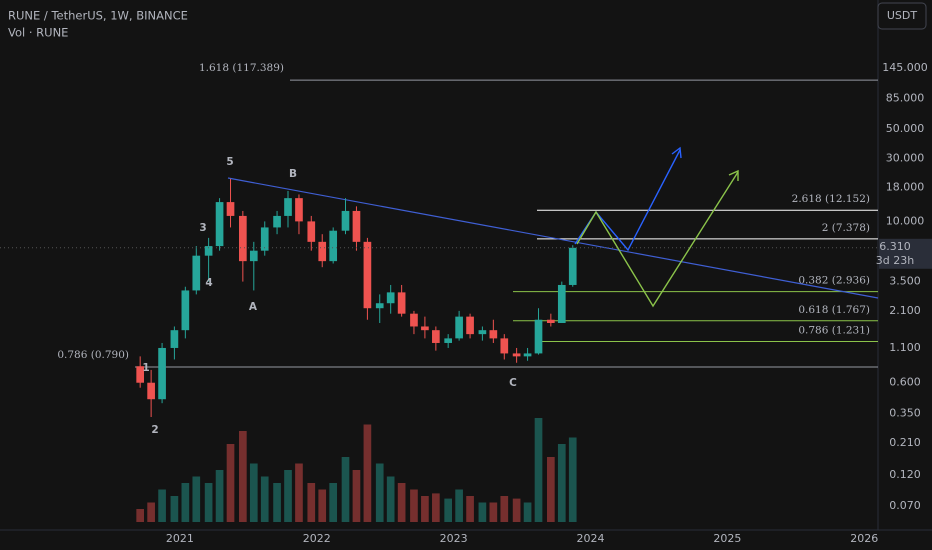 The image size is (932, 550). What do you see at coordinates (208, 283) in the screenshot?
I see `wave-label: 4` at bounding box center [208, 283].